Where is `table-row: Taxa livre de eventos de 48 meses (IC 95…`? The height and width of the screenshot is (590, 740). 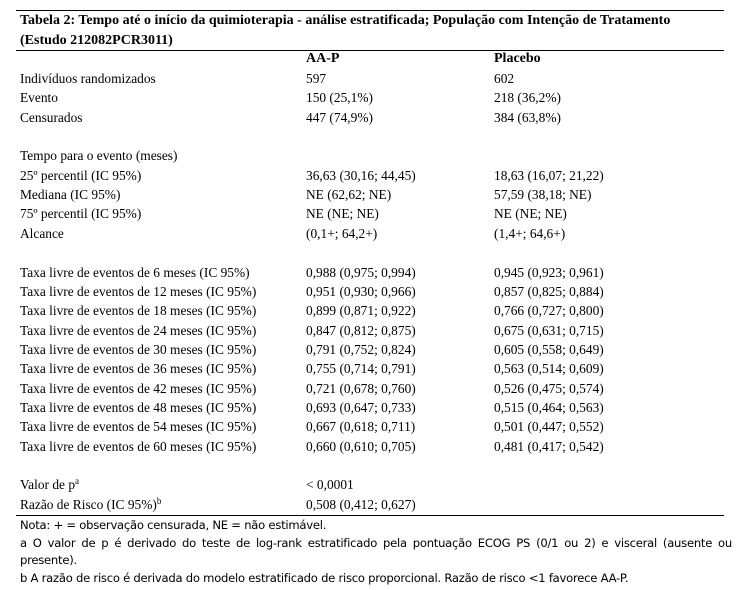
table-row: Taxa livre de eventos de 48 meses (IC 95… is located at coordinates (370, 407).